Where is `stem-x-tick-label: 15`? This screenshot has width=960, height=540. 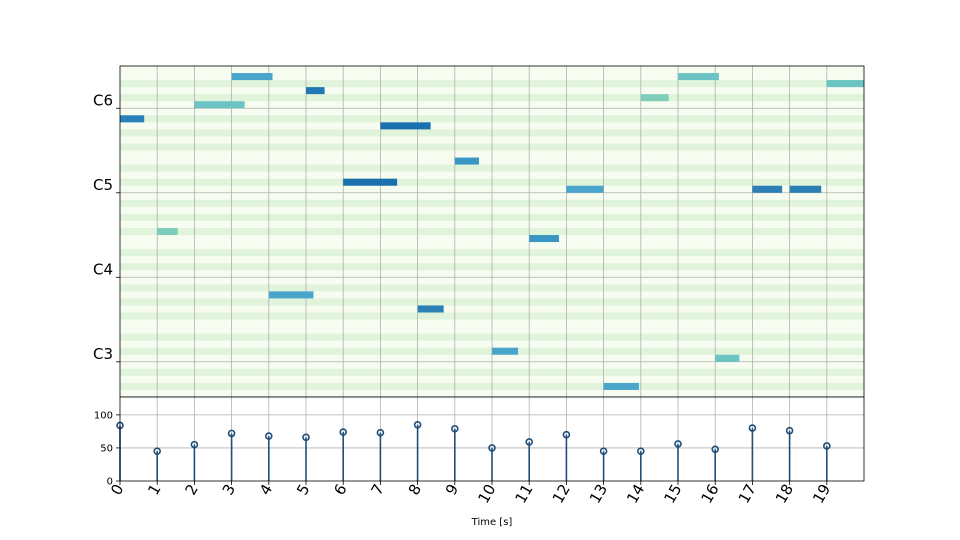
stem-x-tick-label: 15 is located at coordinates (672, 494).